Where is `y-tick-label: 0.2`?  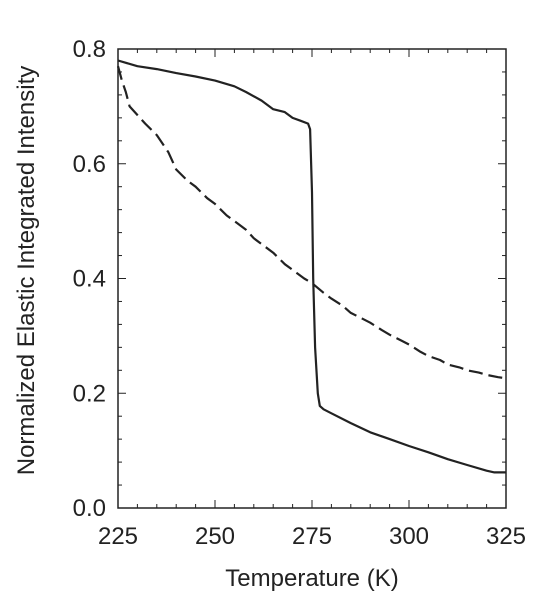 y-tick-label: 0.2 is located at coordinates (89, 393).